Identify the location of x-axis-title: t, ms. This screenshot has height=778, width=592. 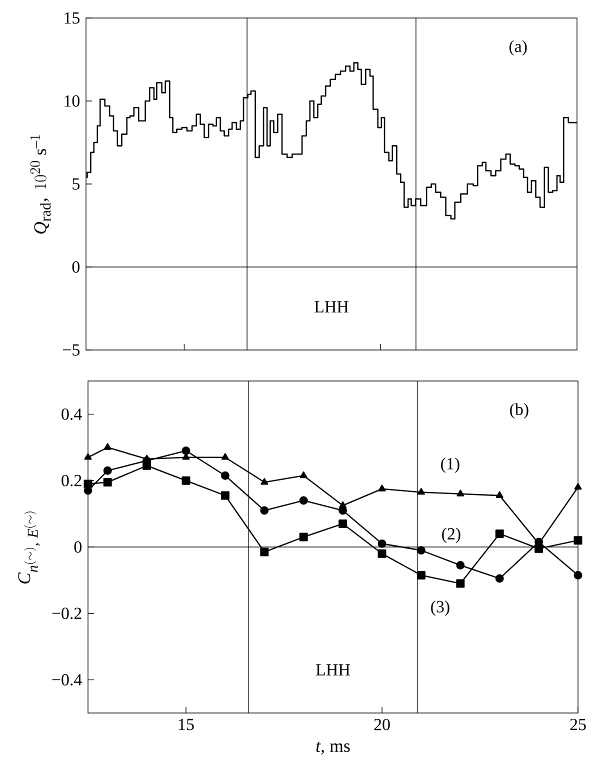
(333, 748).